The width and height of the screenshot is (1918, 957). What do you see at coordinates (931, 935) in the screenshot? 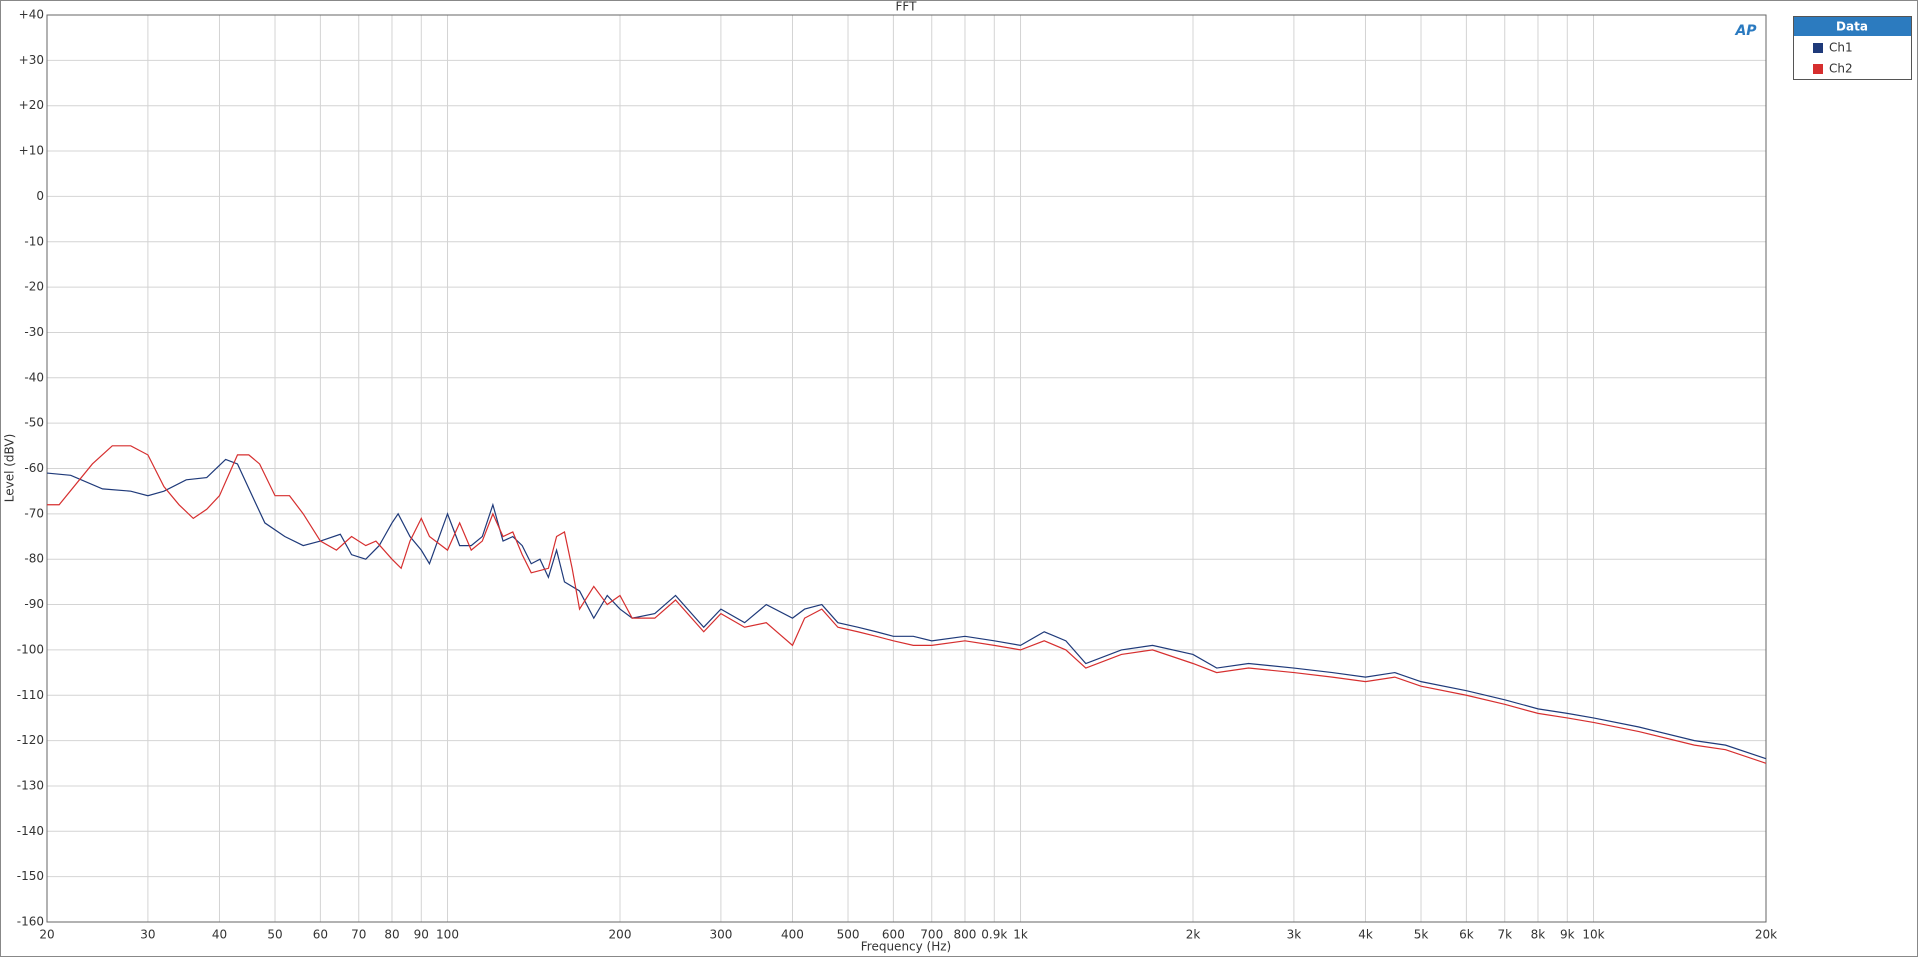
I see `x-tick-label: 700` at bounding box center [931, 935].